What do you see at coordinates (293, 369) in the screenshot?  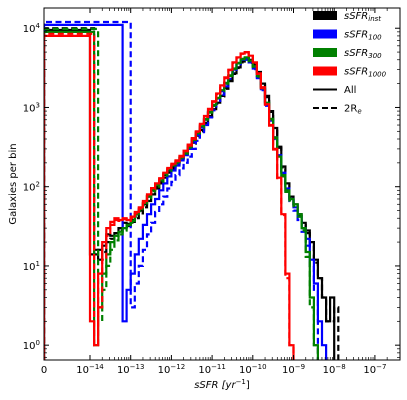 I see `x-tick-label: 10⁻⁹` at bounding box center [293, 369].